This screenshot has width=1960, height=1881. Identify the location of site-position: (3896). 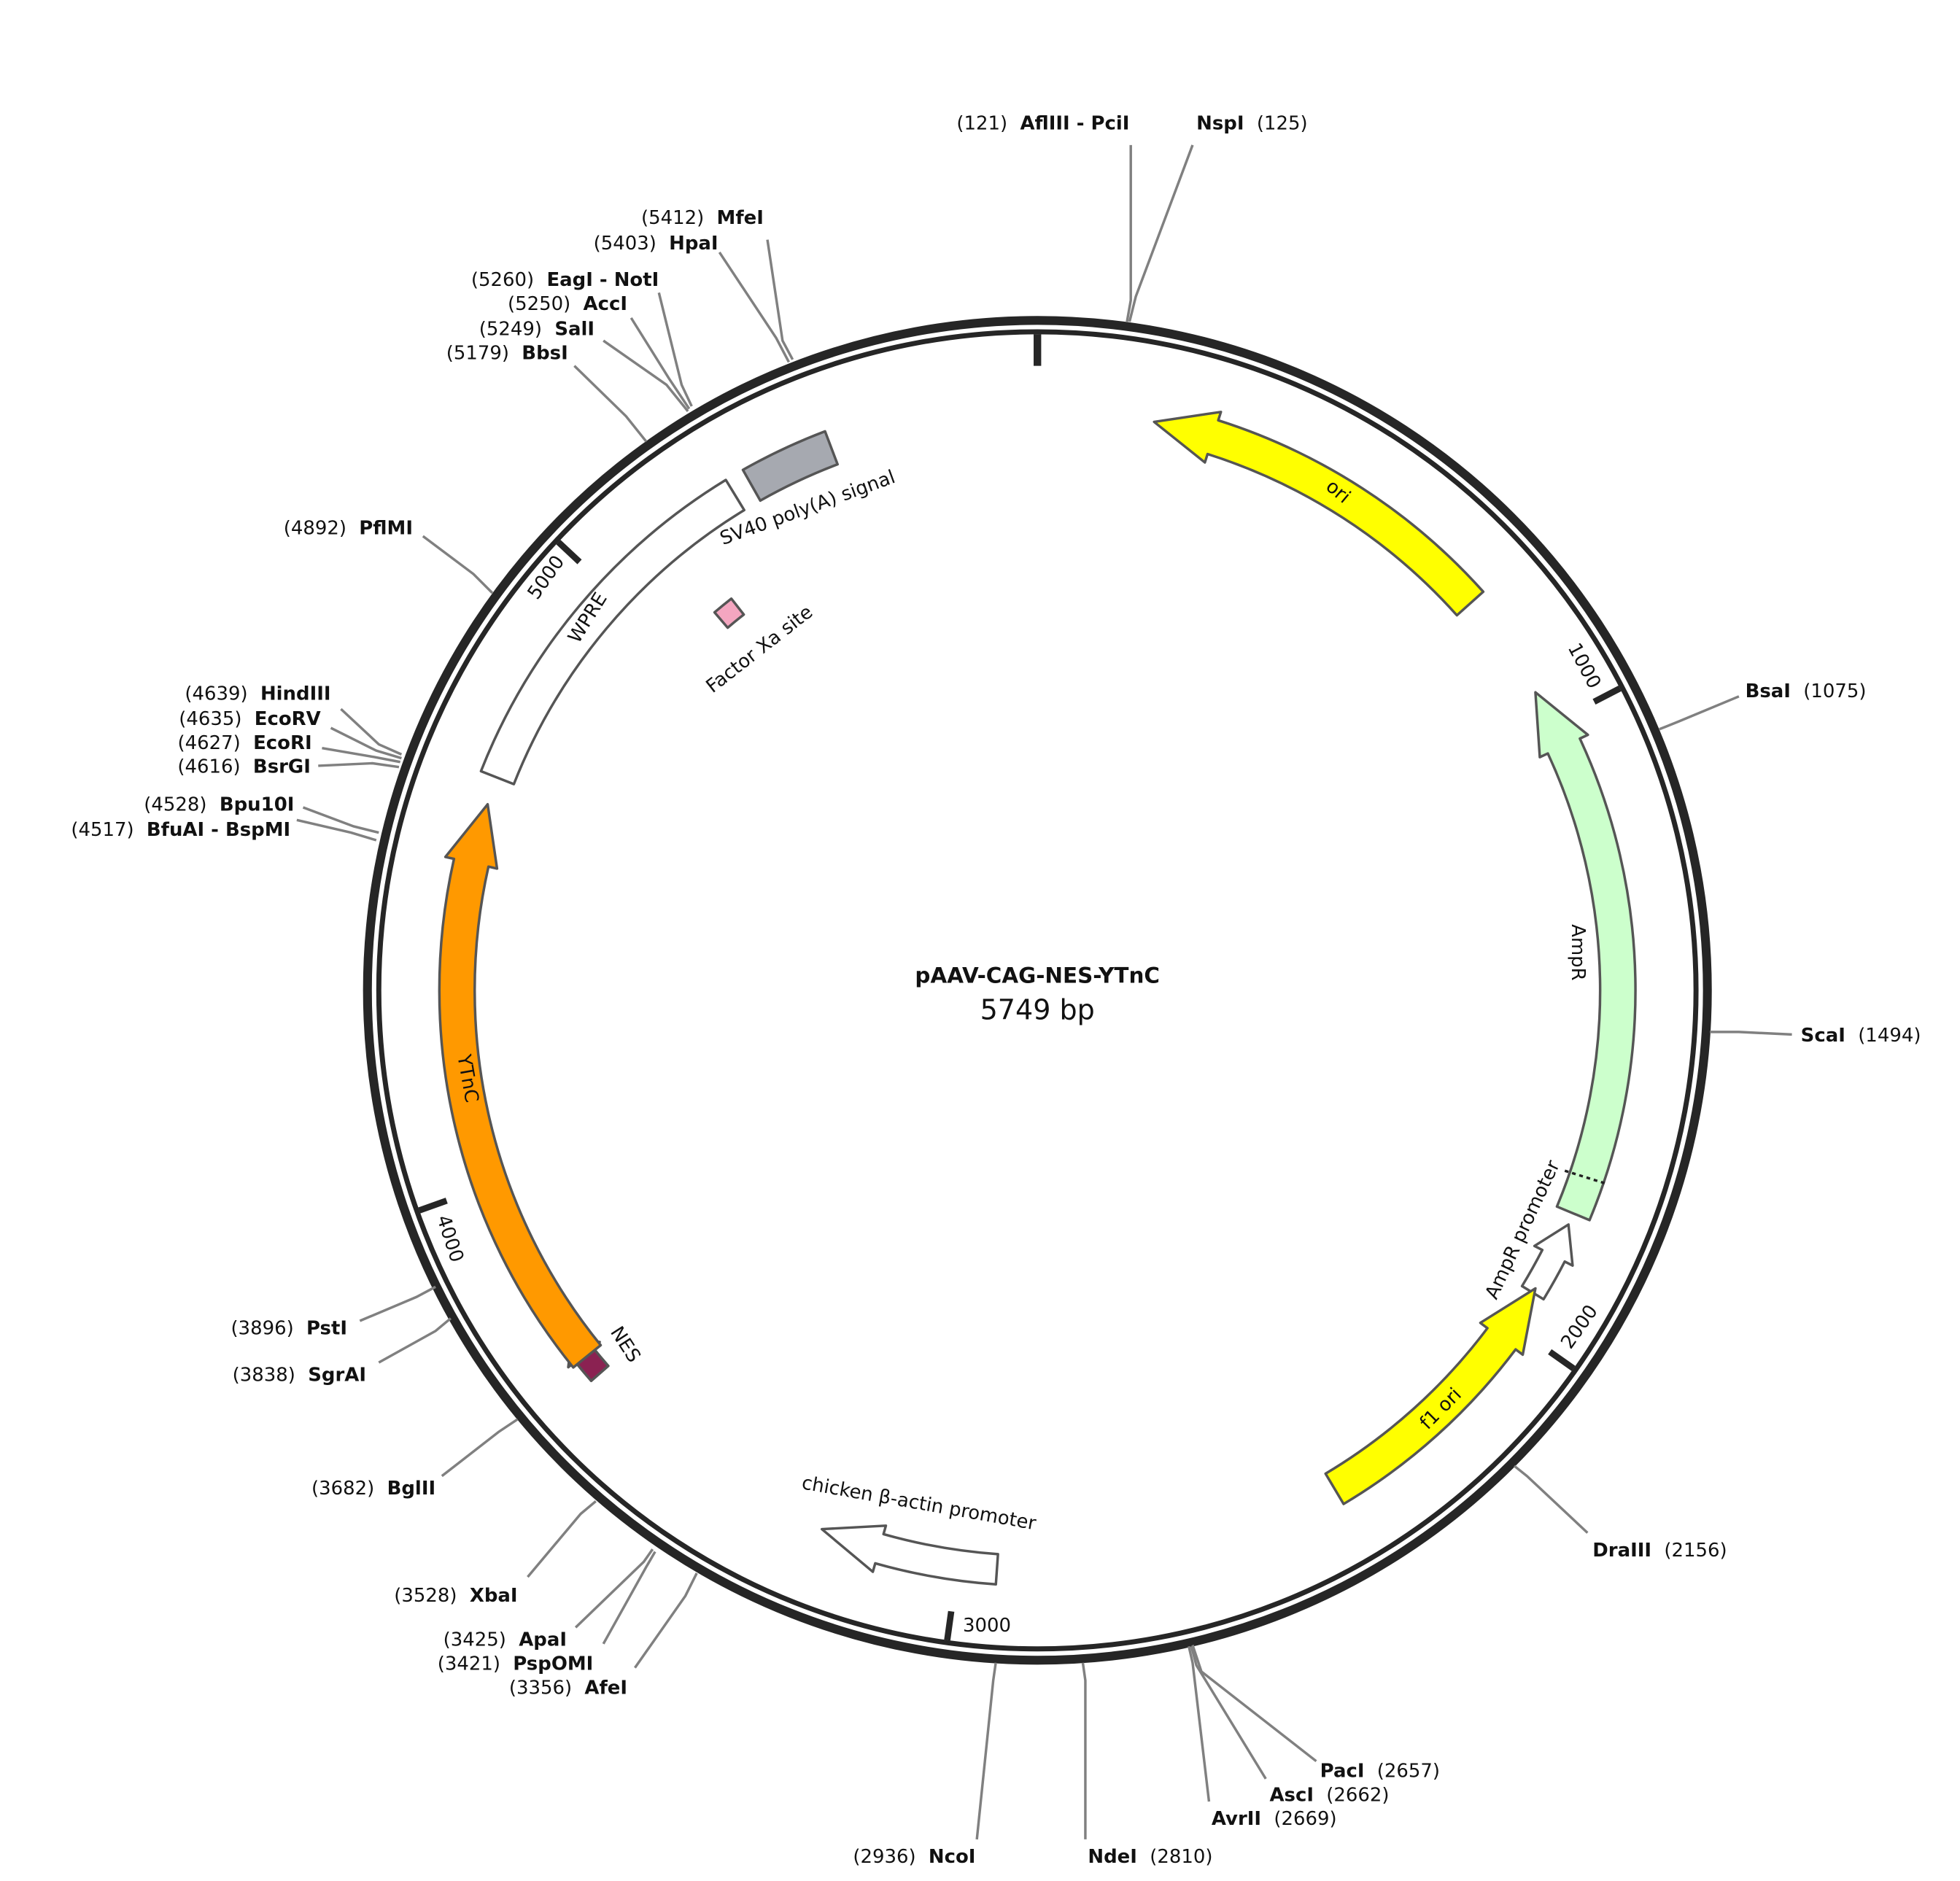
(262, 1328).